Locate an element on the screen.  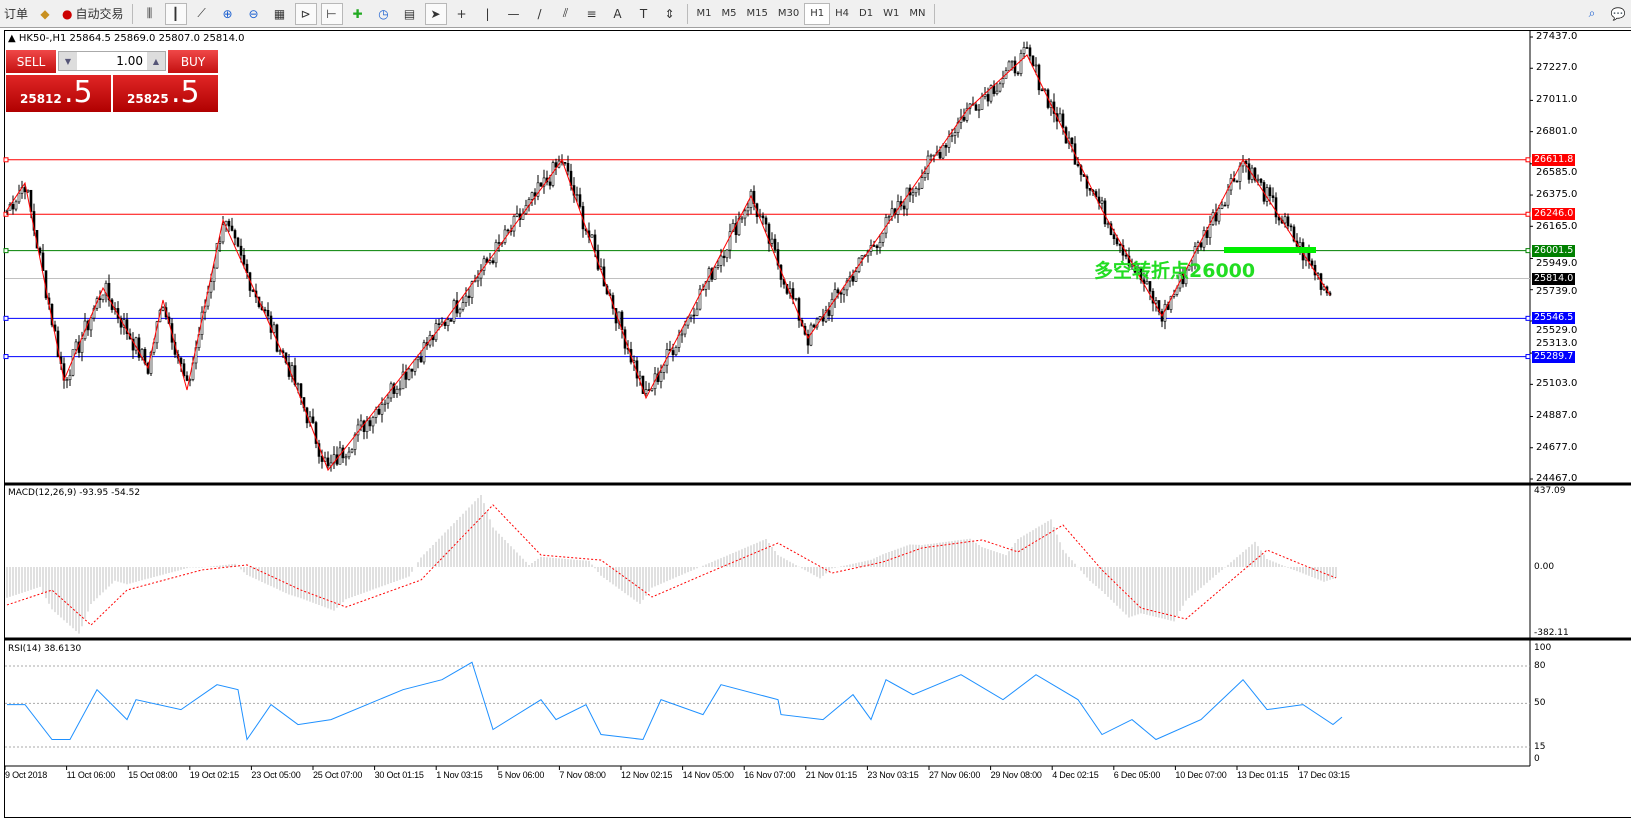
periods-icon: ◷ is located at coordinates (383, 13).